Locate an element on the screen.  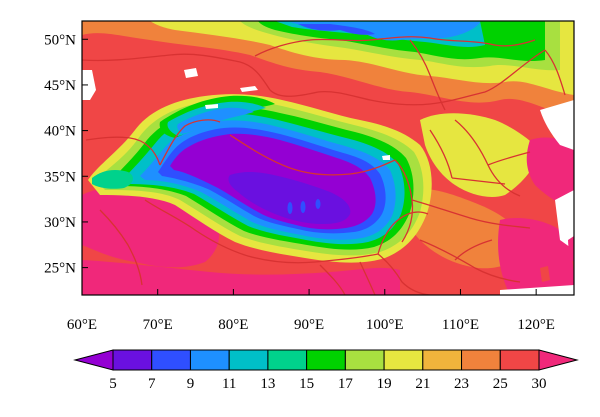
colorbar-label: 9 is located at coordinates (191, 384).